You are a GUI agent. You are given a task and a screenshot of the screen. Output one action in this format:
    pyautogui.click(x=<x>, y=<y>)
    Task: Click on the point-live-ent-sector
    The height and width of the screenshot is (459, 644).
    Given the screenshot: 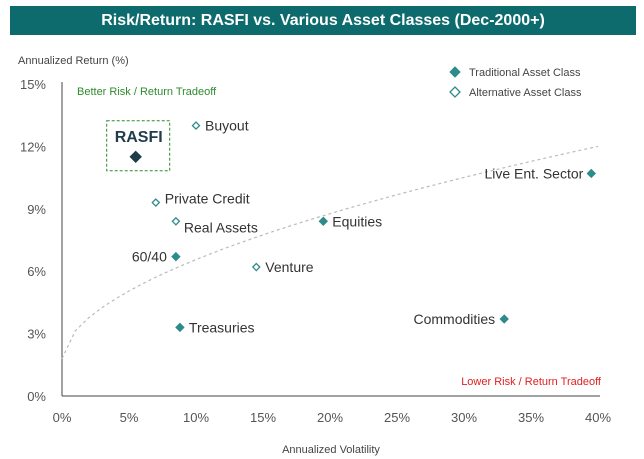 What is the action you would take?
    pyautogui.click(x=591, y=173)
    